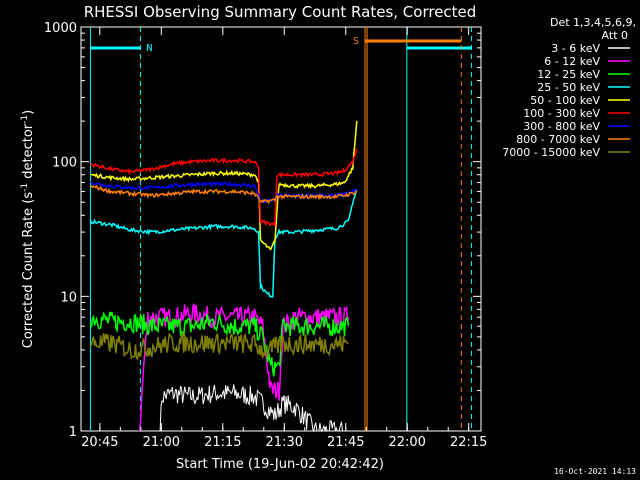 The width and height of the screenshot is (640, 480). I want to click on y-tick-label-1: 10, so click(68, 297).